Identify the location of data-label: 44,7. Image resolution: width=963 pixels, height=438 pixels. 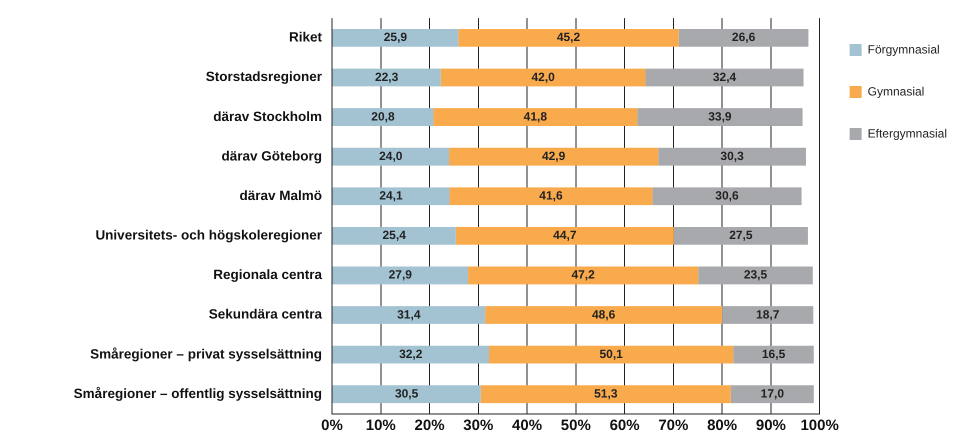
(565, 235).